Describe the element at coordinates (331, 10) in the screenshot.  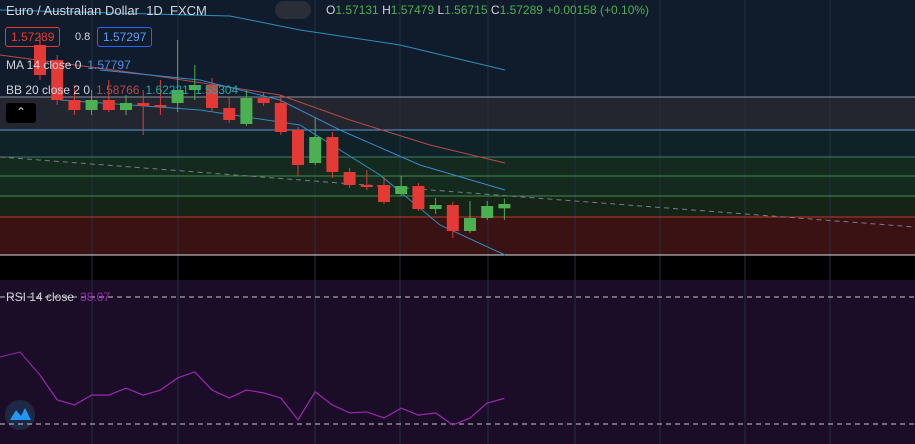
I see `o-label: O` at that location.